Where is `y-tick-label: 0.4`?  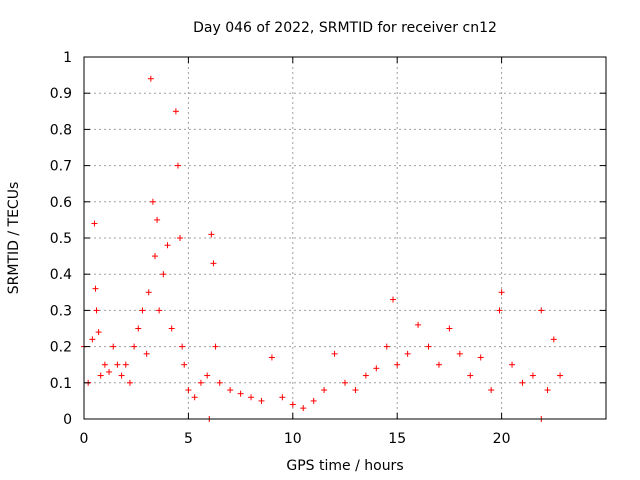 y-tick-label: 0.4 is located at coordinates (61, 275).